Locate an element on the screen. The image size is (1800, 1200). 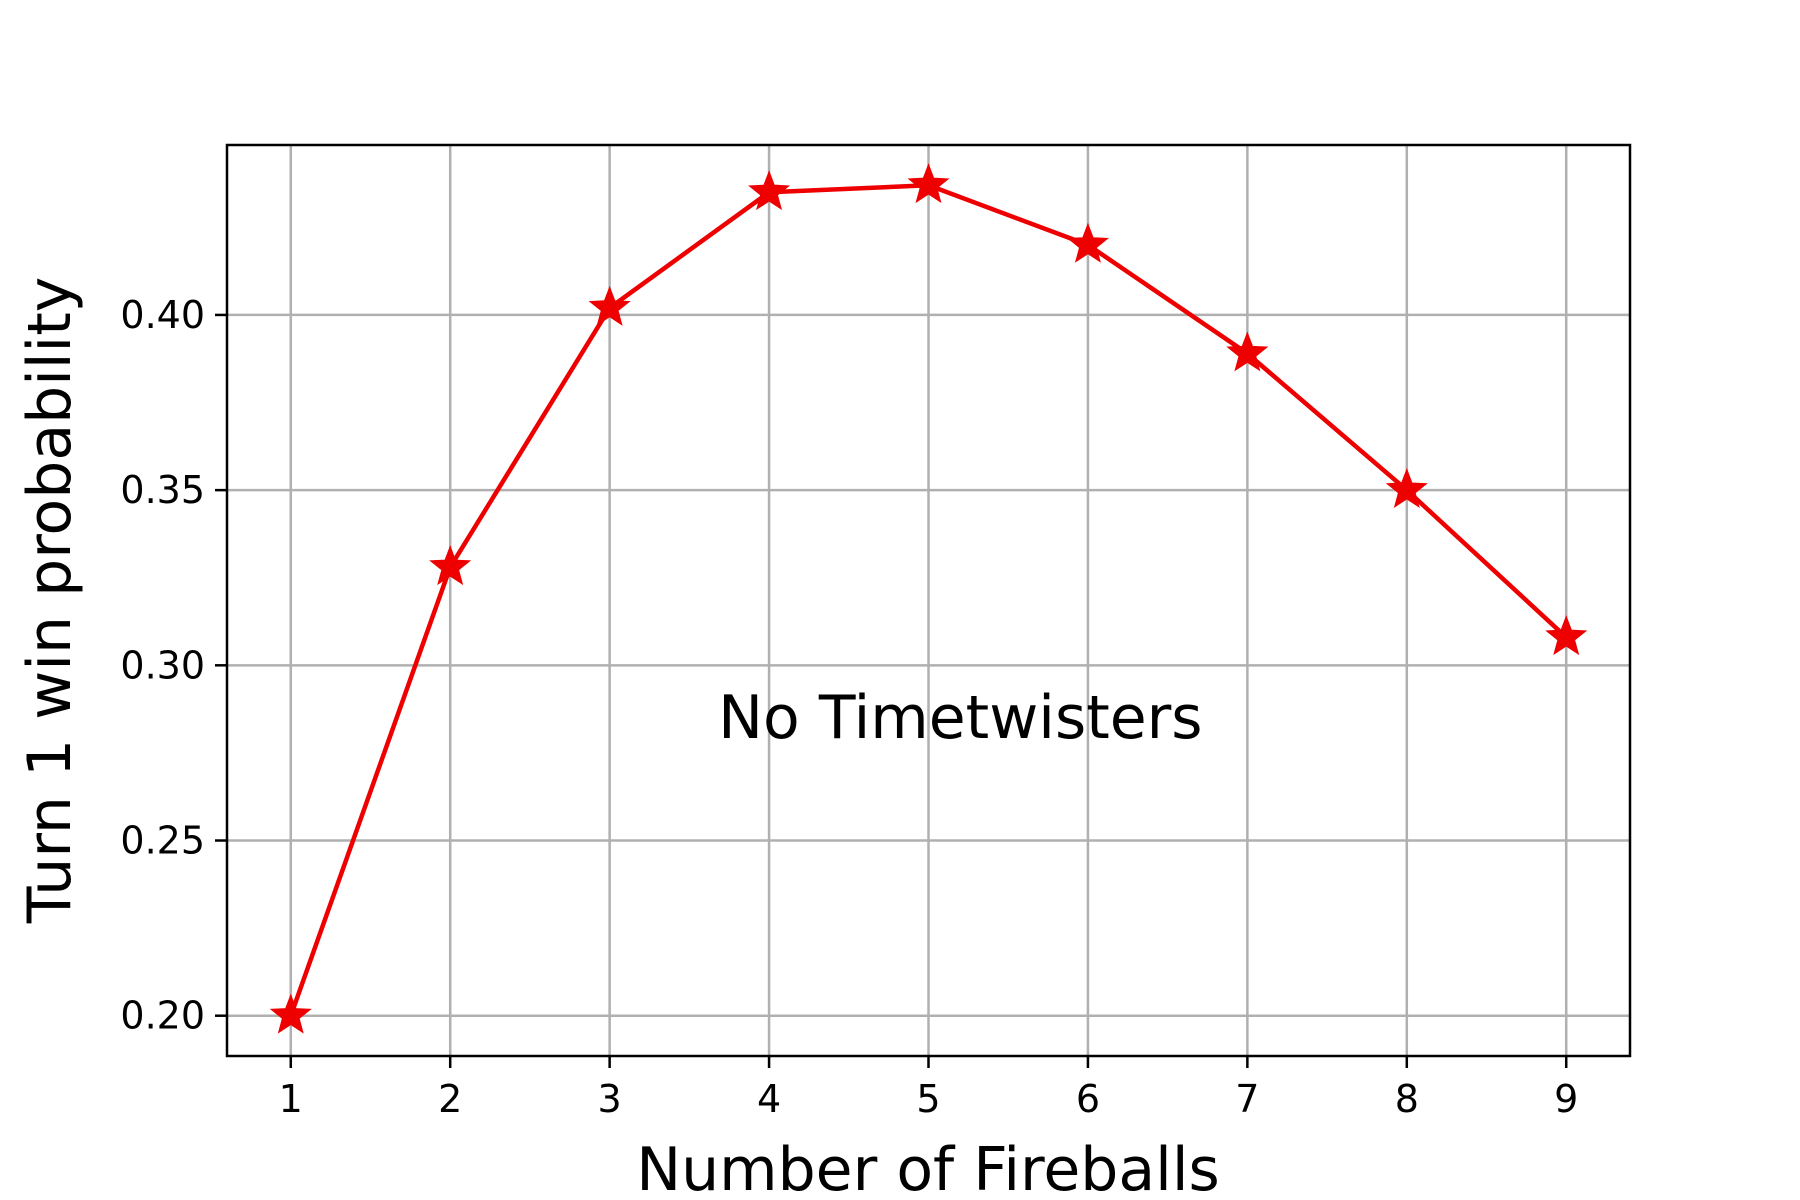
y-tick-label: 0.40 is located at coordinates (162, 315).